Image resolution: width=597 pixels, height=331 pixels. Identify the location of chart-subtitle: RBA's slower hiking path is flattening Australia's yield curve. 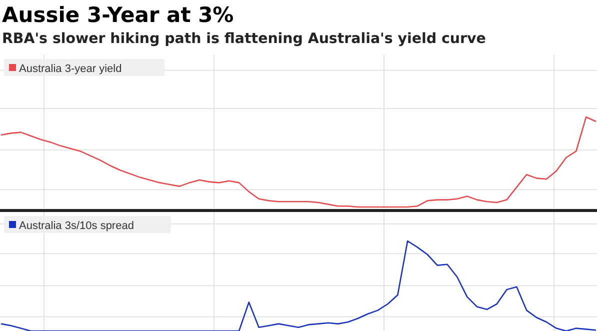
(244, 39).